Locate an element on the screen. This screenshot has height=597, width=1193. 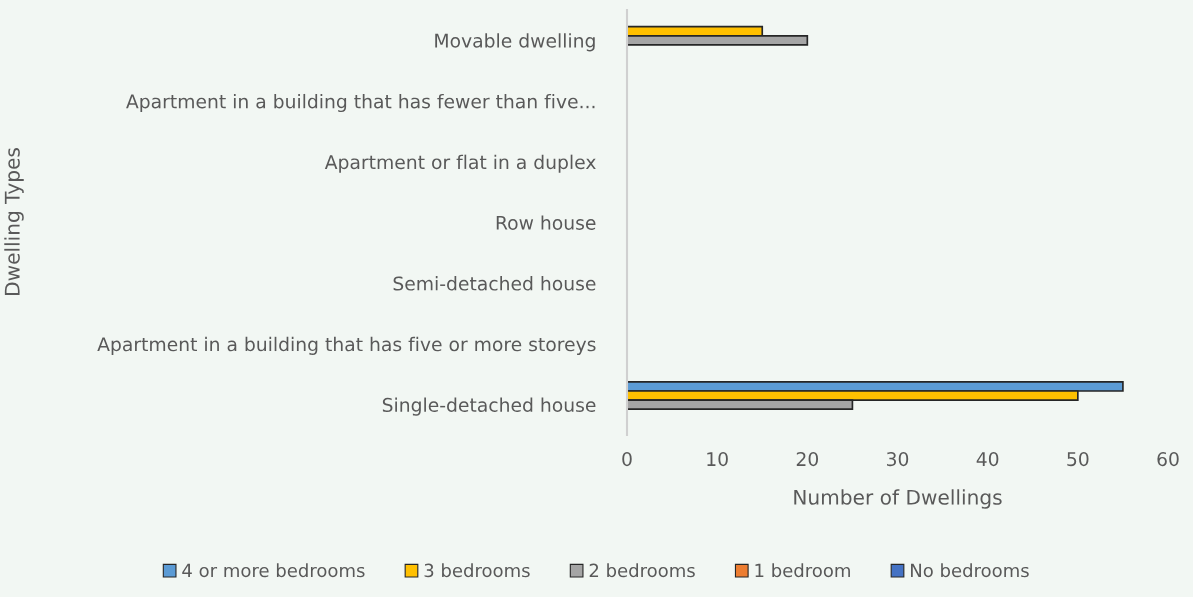
legend-label: 1 bedroom is located at coordinates (802, 570).